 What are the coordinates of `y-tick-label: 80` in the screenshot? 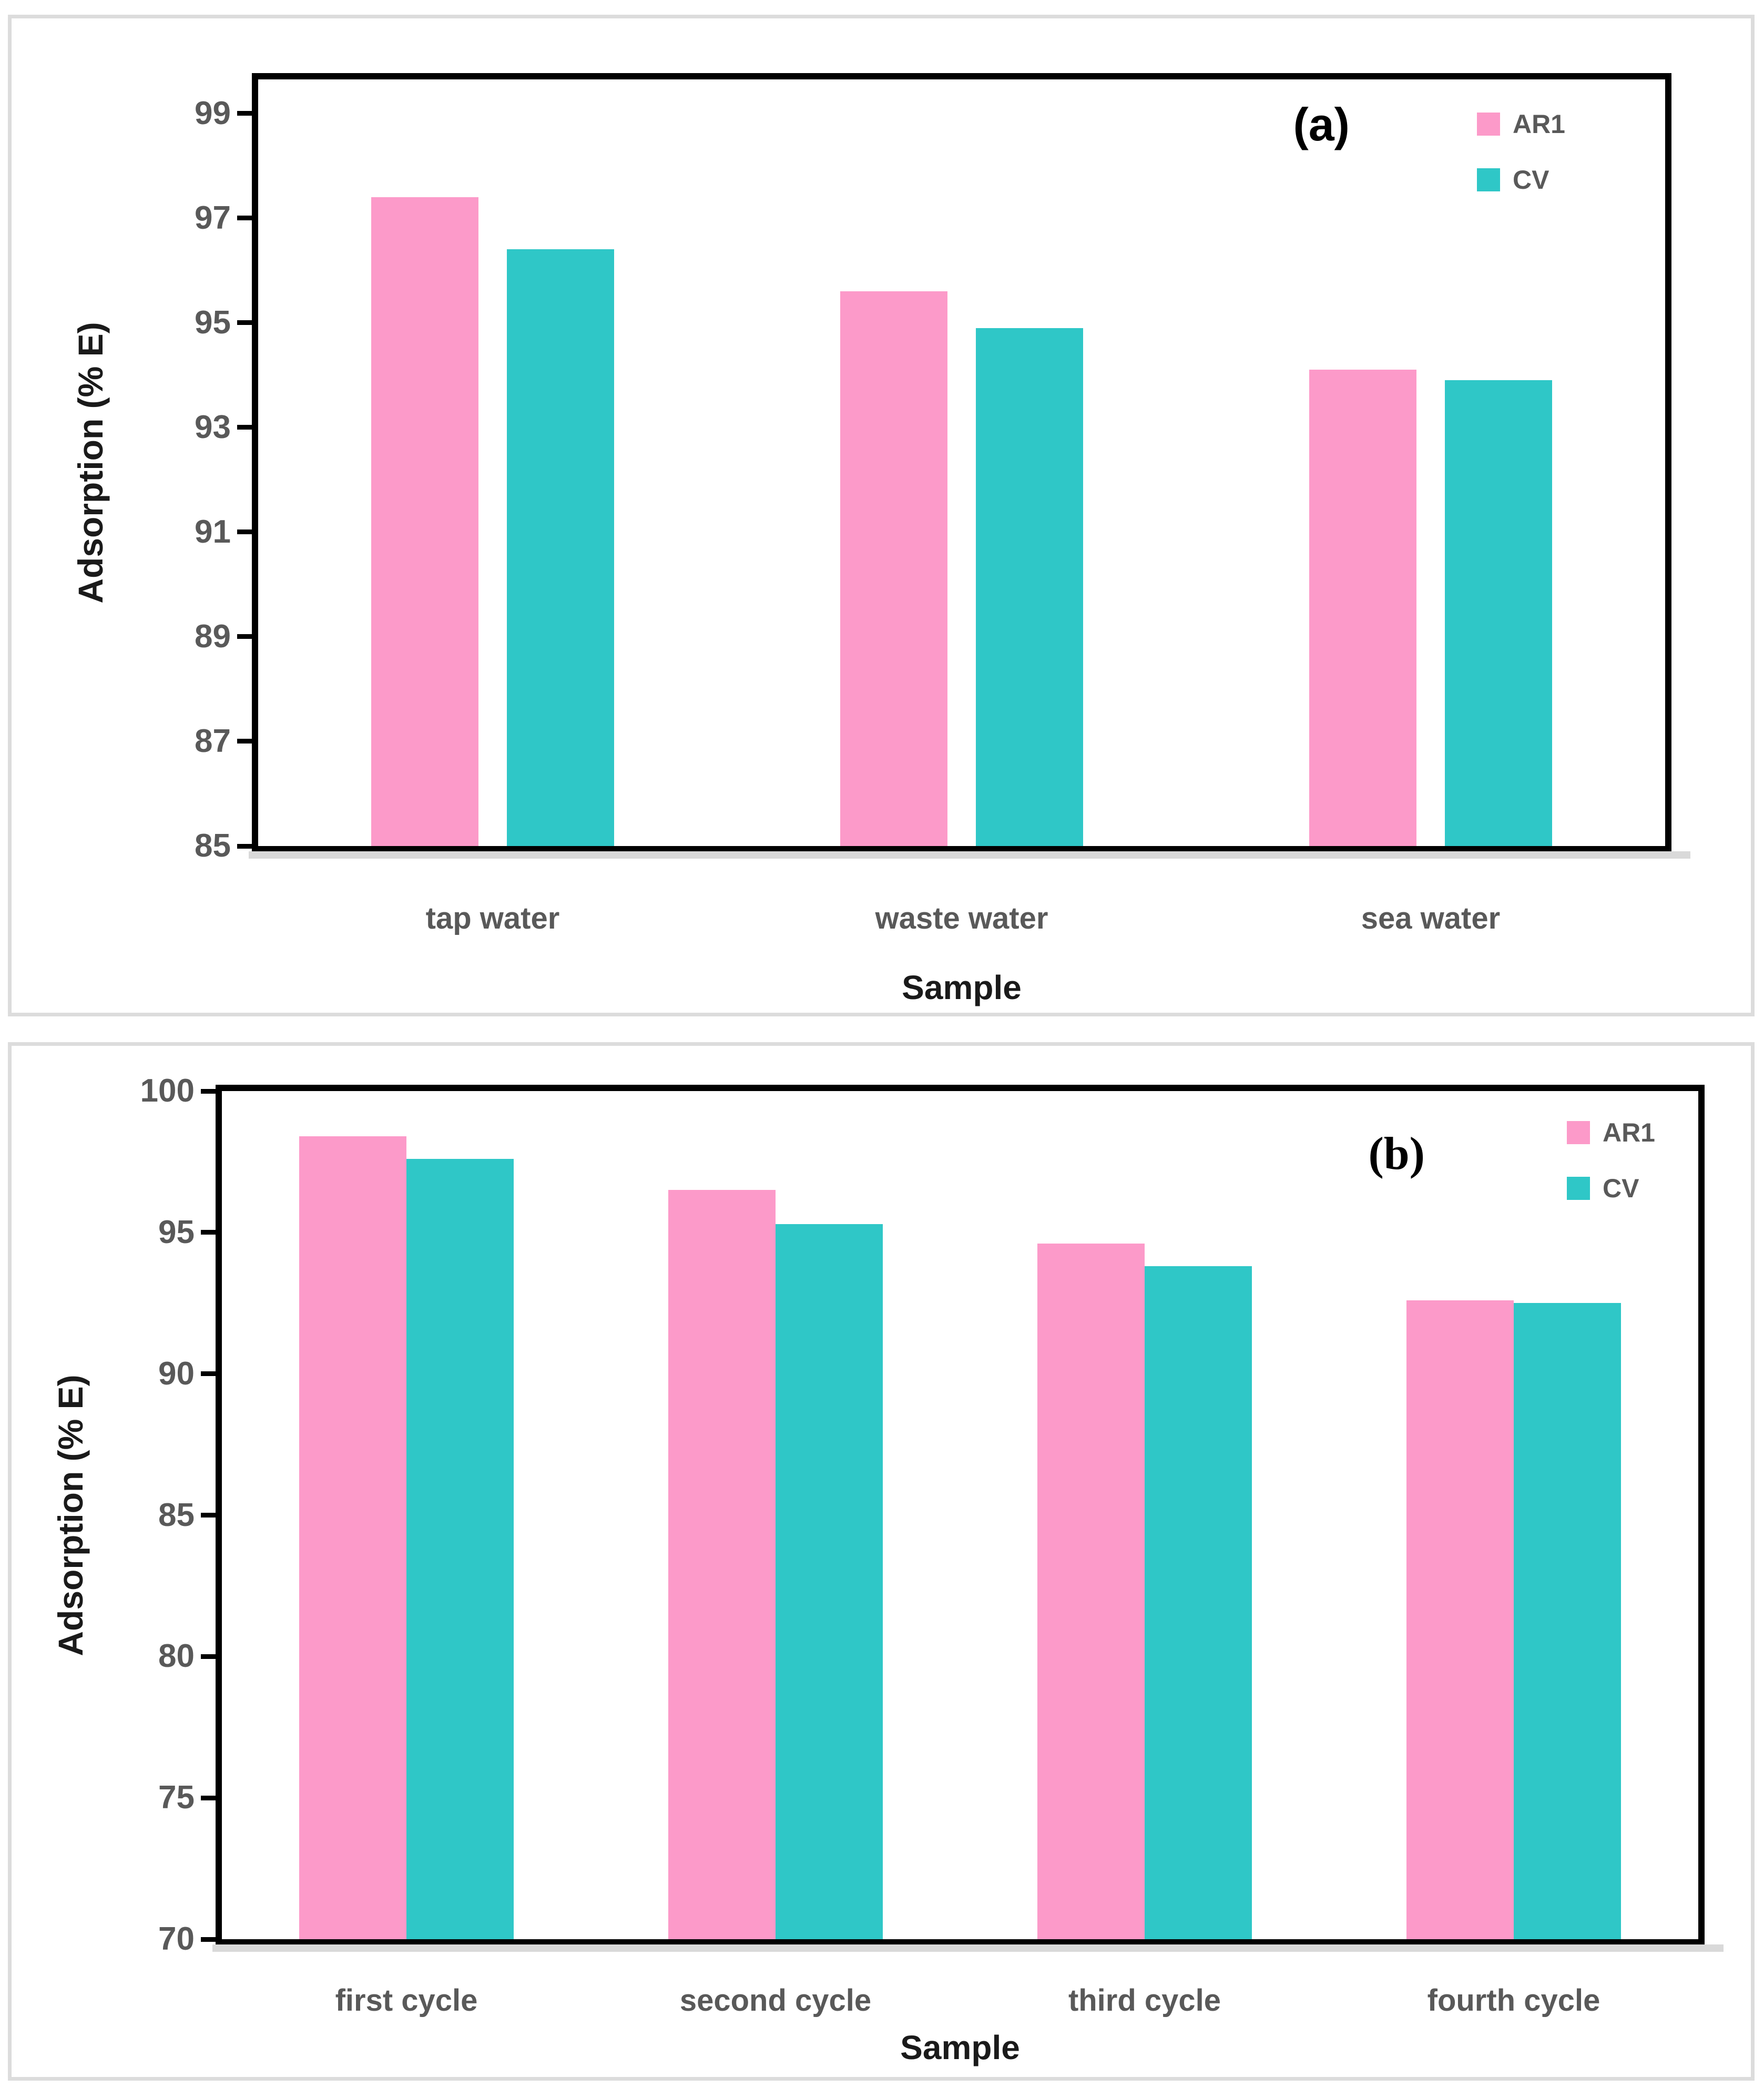 It's located at (177, 1656).